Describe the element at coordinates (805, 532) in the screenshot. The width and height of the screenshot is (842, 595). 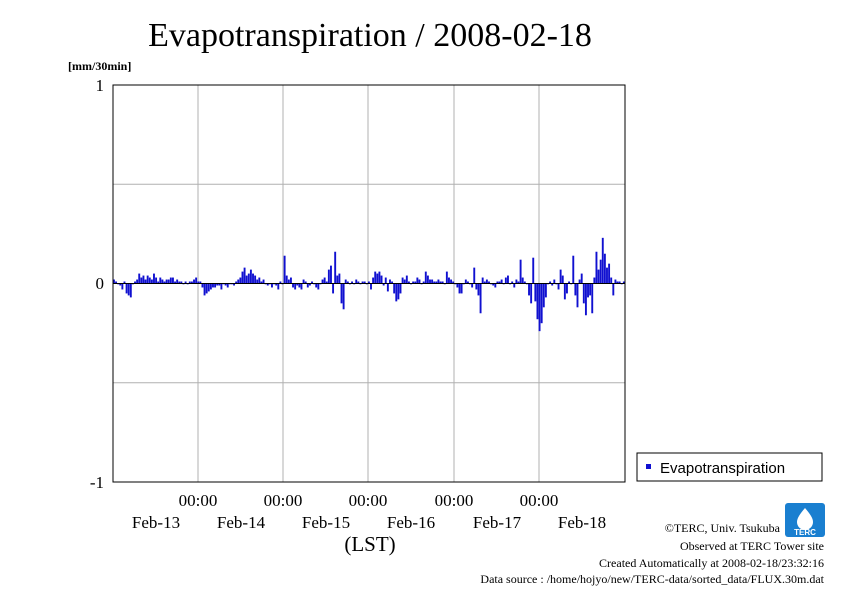
I see `logo-text: TERC` at that location.